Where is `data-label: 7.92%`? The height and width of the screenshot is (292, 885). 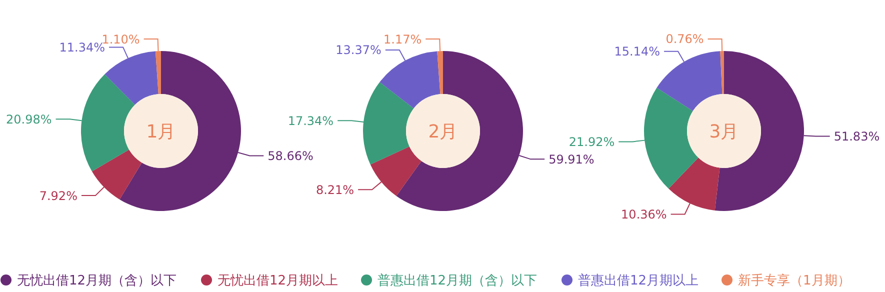
data-label: 7.92% is located at coordinates (58, 195).